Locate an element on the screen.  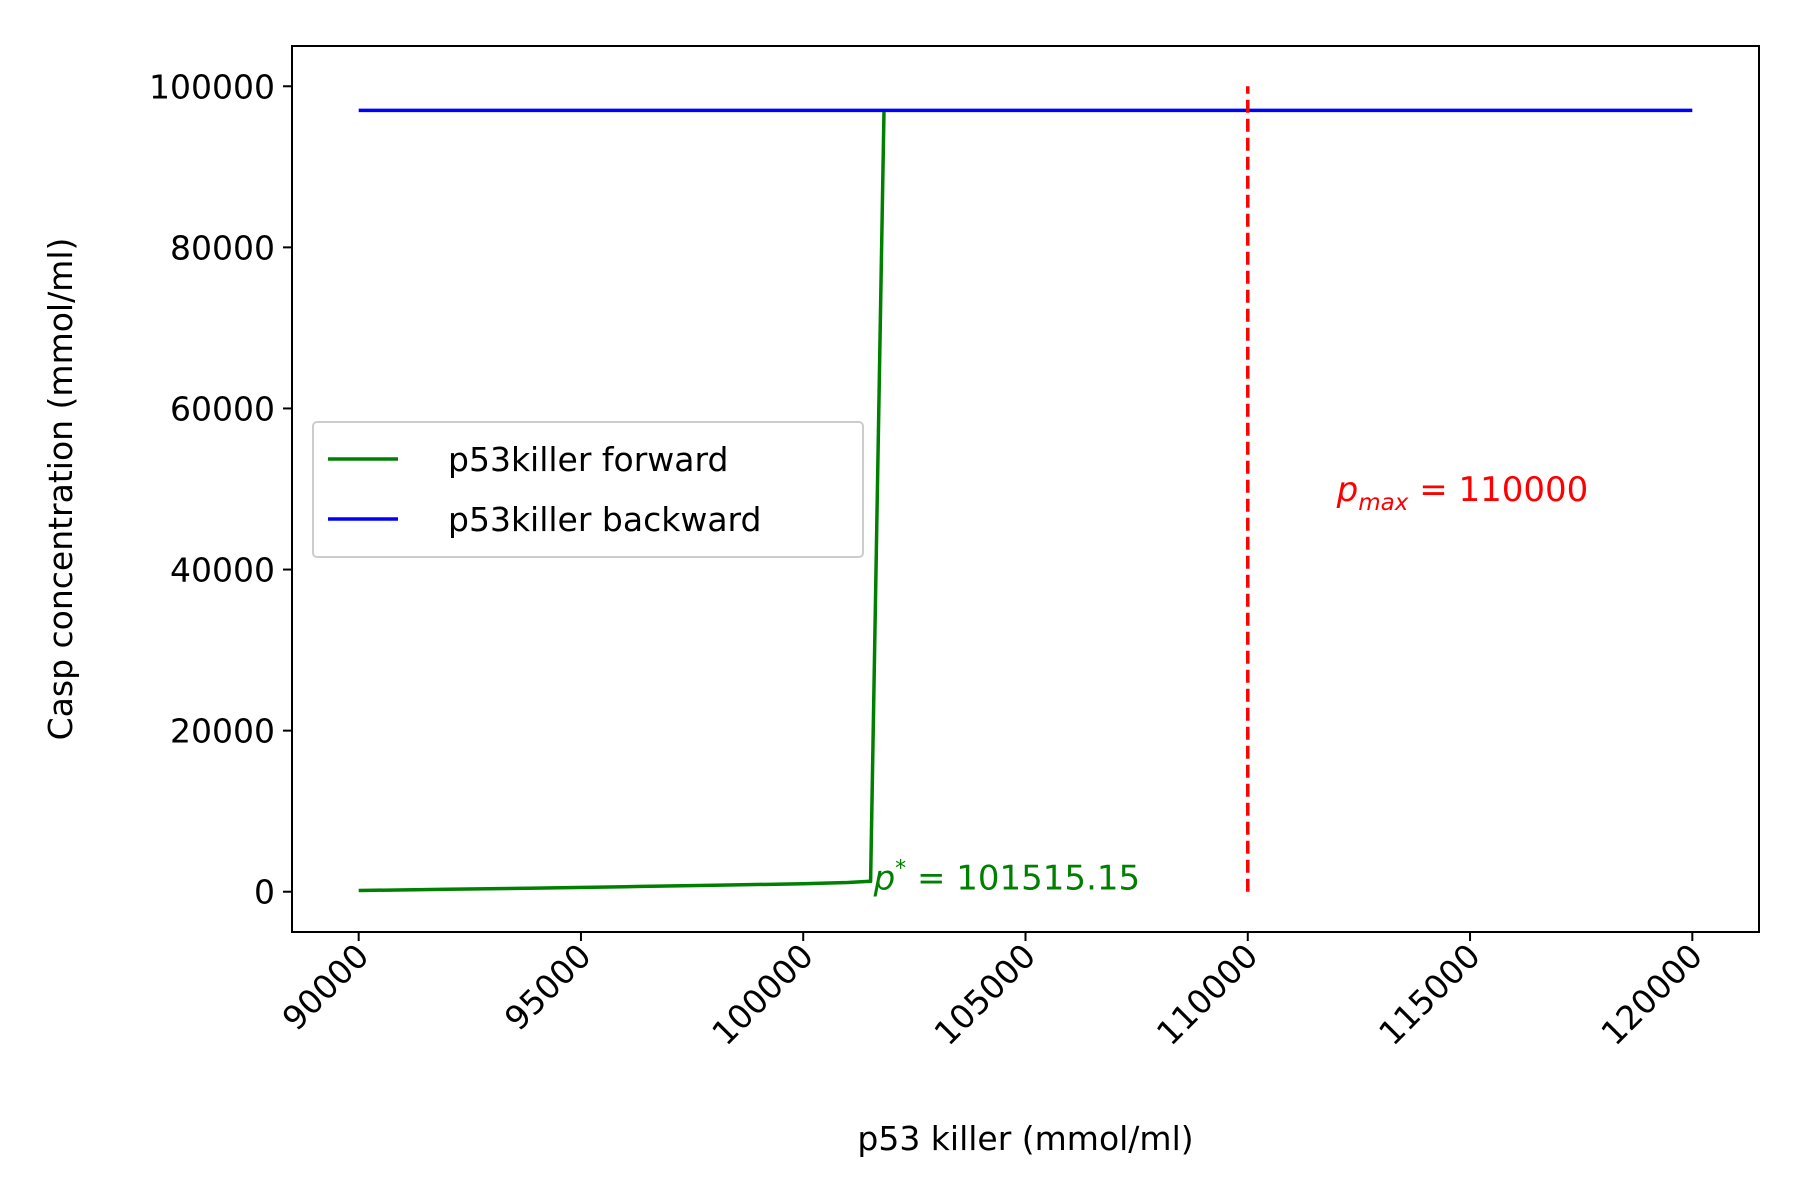
y-tick-label: 100000 is located at coordinates (212, 86).